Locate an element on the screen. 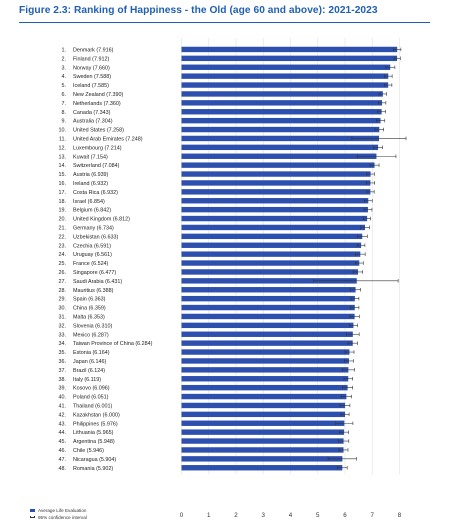 The height and width of the screenshot is (530, 450). country-label: Costa Rica (6.932) is located at coordinates (95, 193).